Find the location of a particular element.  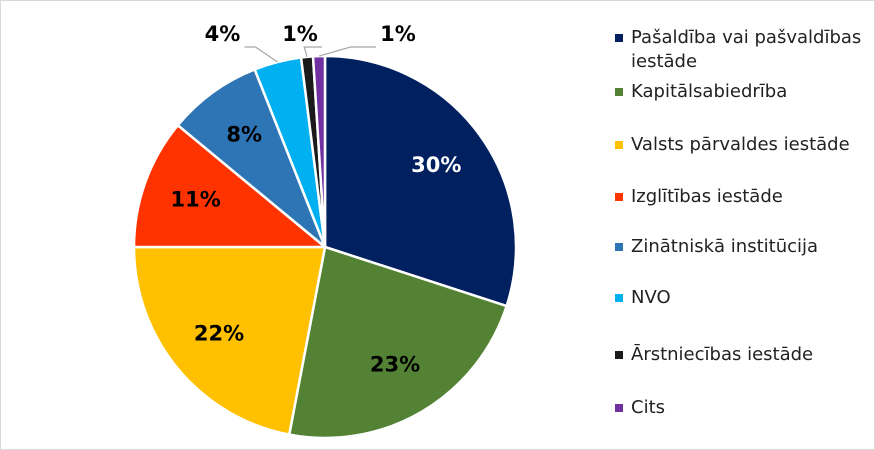

legend-label: Zinātniskā institūcija is located at coordinates (725, 246).